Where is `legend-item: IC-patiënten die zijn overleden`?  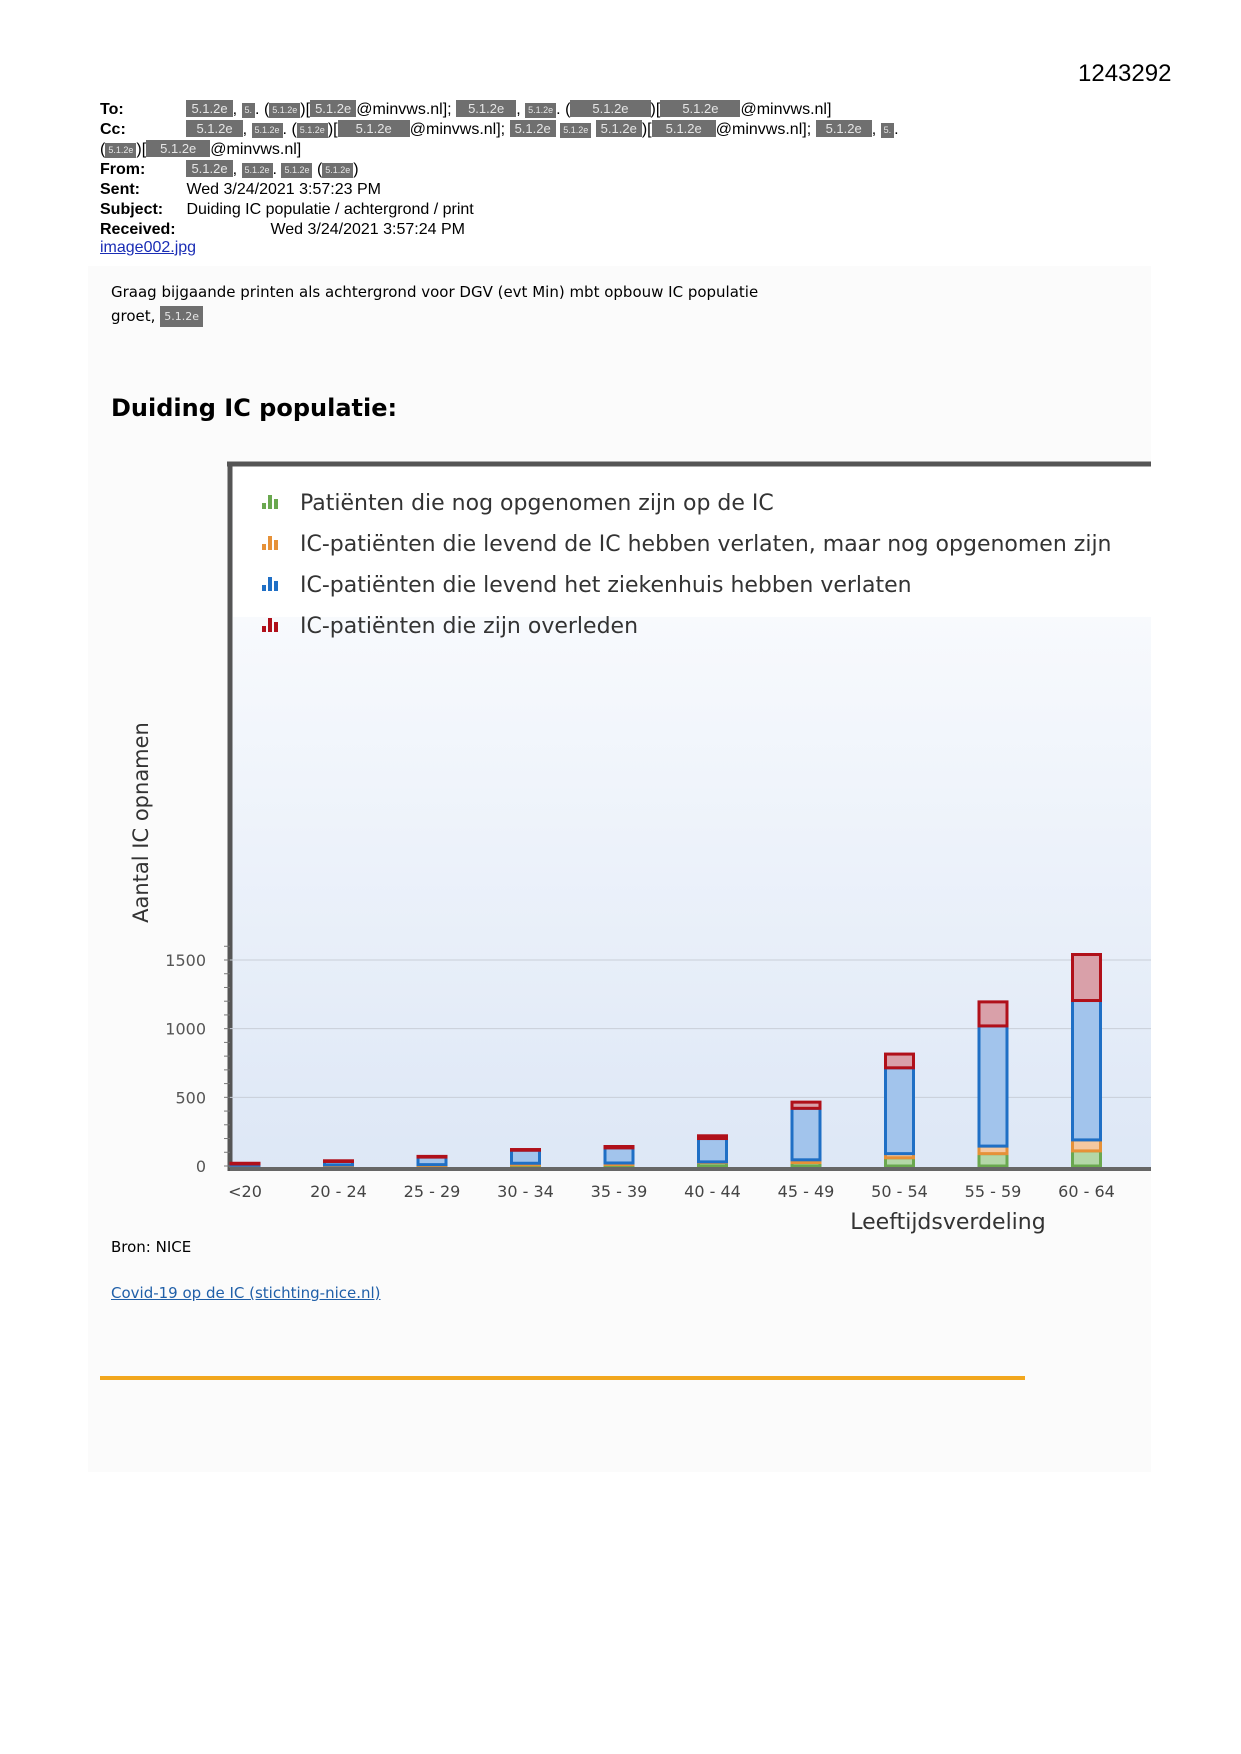
legend-item: IC-patiënten die zijn overleden is located at coordinates (450, 626).